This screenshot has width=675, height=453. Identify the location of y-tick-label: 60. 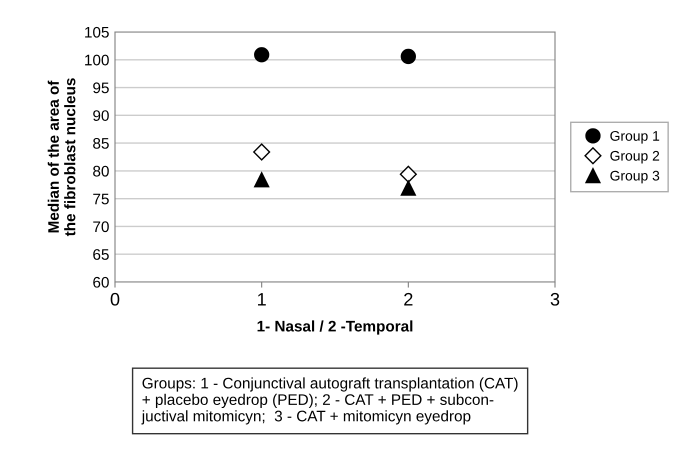
(101, 282).